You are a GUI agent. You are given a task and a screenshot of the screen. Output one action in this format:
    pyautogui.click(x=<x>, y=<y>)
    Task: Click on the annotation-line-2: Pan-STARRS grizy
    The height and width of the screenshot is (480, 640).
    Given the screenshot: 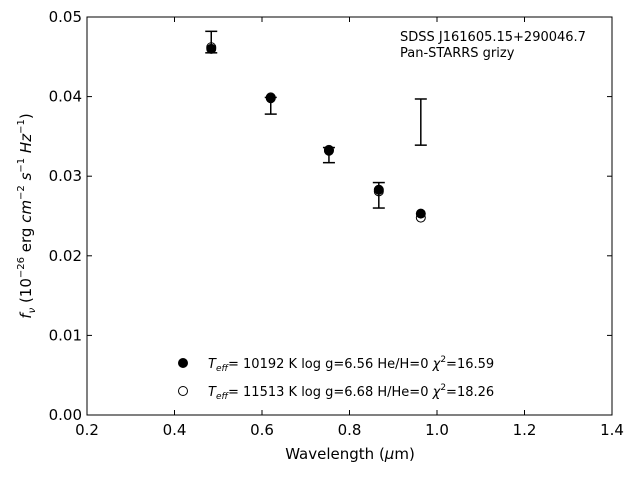 What is the action you would take?
    pyautogui.click(x=457, y=53)
    